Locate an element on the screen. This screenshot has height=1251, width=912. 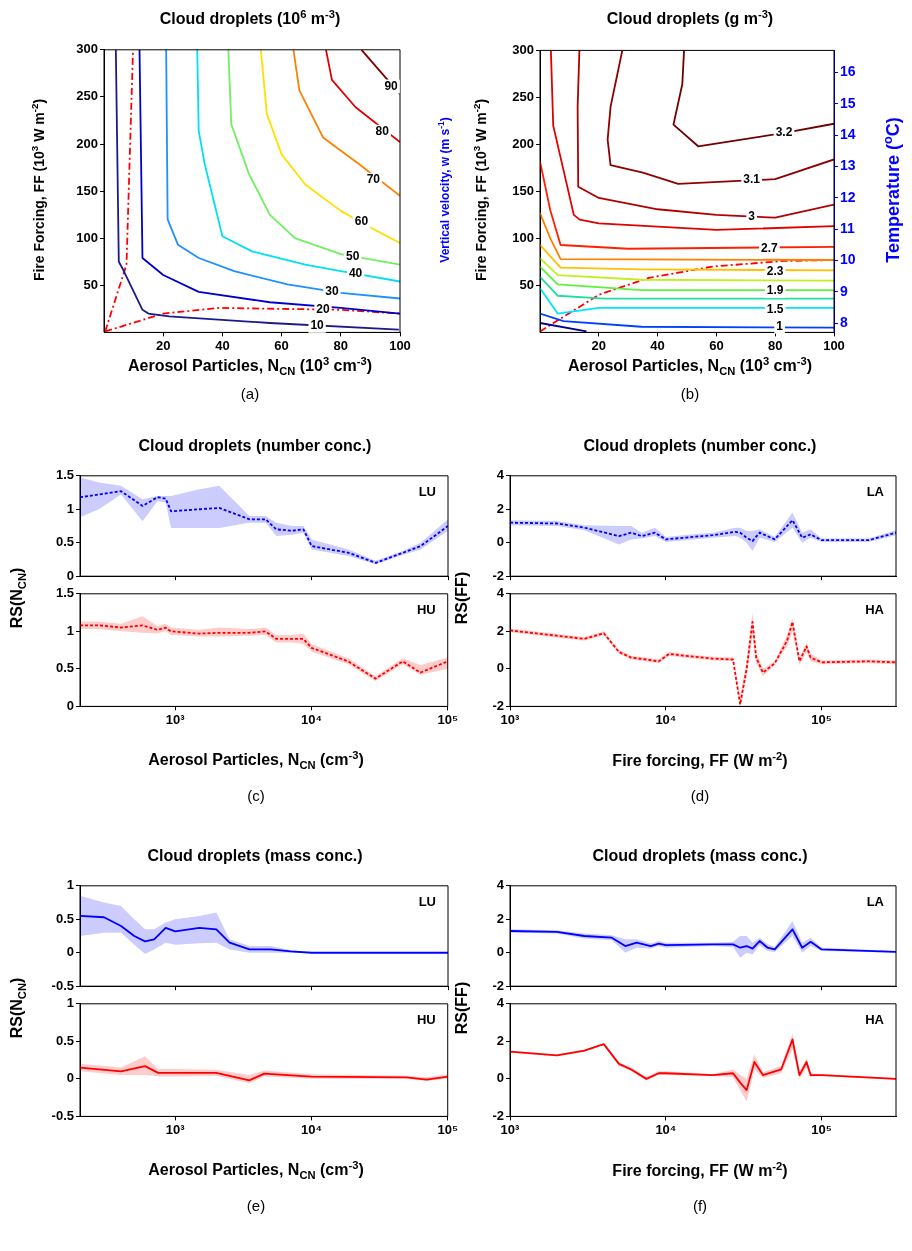
y2-tick-label: 15 is located at coordinates (848, 102).